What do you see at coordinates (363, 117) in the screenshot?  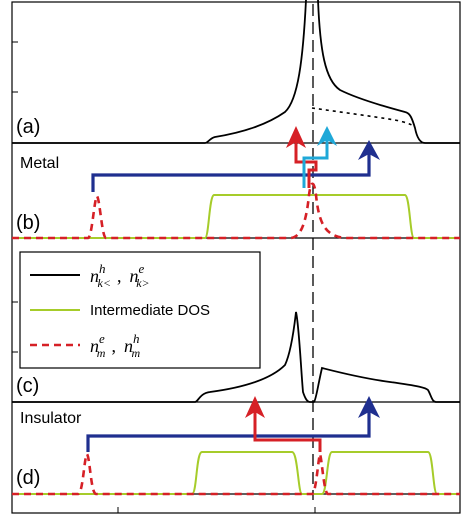 I see `panel-a-dotted-curve` at bounding box center [363, 117].